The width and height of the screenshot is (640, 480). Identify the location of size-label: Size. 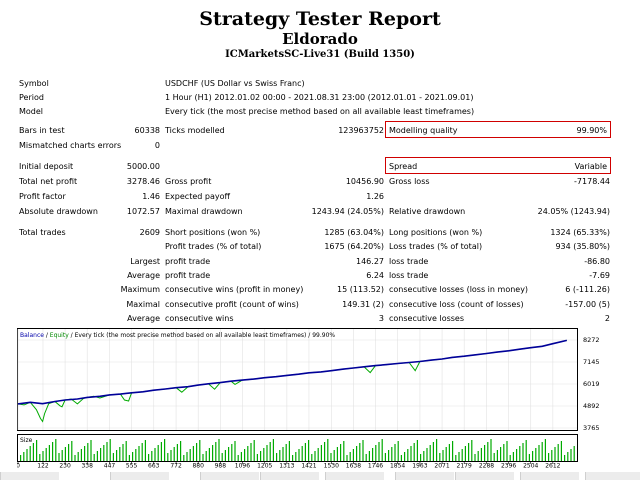
(26, 440).